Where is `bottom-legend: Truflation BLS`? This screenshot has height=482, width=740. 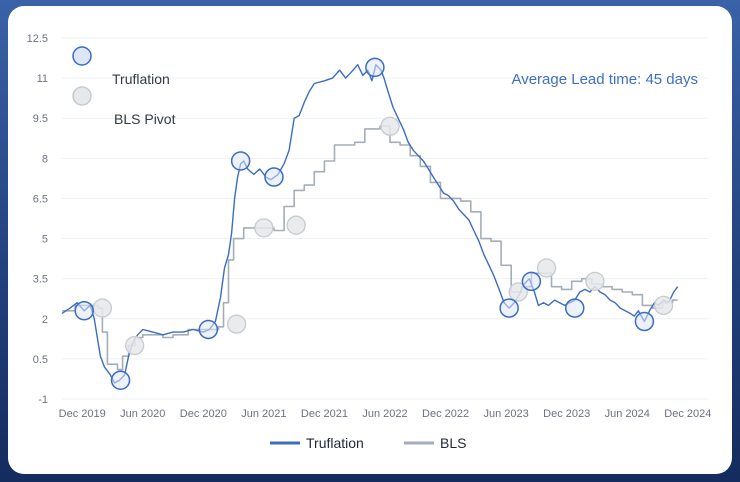 bottom-legend: Truflation BLS is located at coordinates (368, 443).